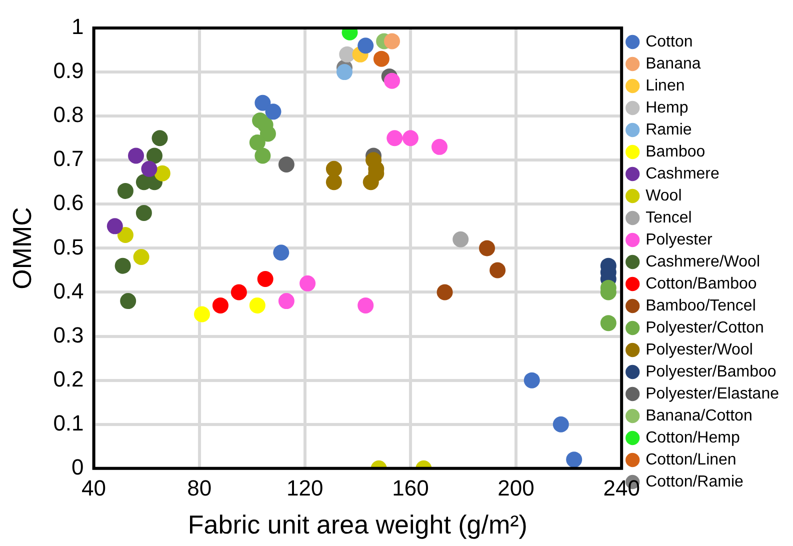 The image size is (793, 546). I want to click on legend-label: Cashmere, so click(683, 173).